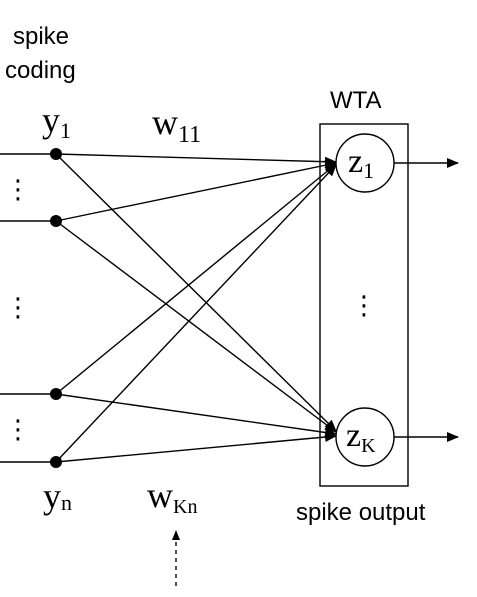 Image resolution: width=477 pixels, height=597 pixels. I want to click on spike-output-label: spike output, so click(361, 512).